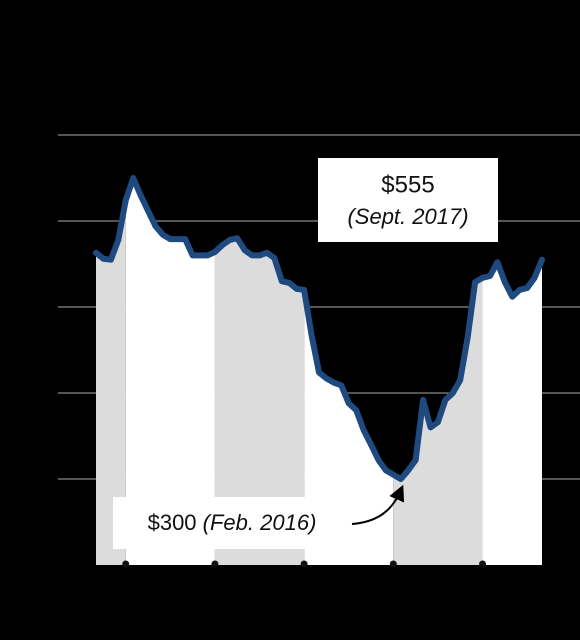 This screenshot has width=580, height=640. What do you see at coordinates (172, 522) in the screenshot?
I see `annotation-text: $300` at bounding box center [172, 522].